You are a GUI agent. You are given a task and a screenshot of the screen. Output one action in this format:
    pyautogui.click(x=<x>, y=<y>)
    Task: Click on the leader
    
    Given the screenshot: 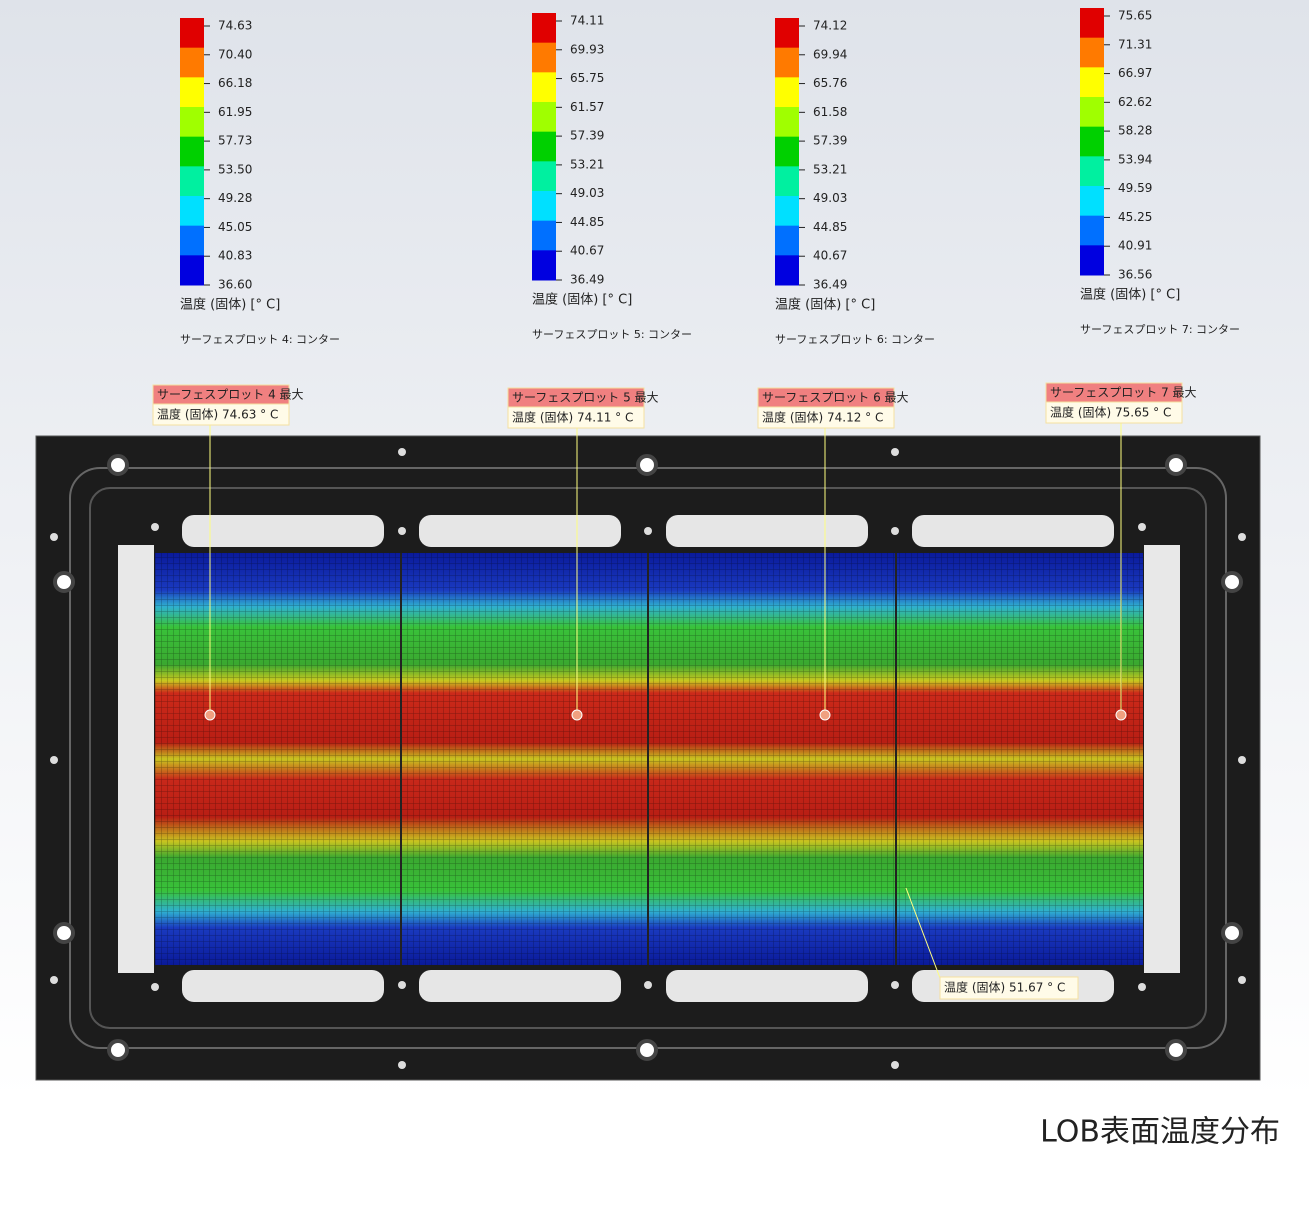 What is the action you would take?
    pyautogui.click(x=923, y=933)
    